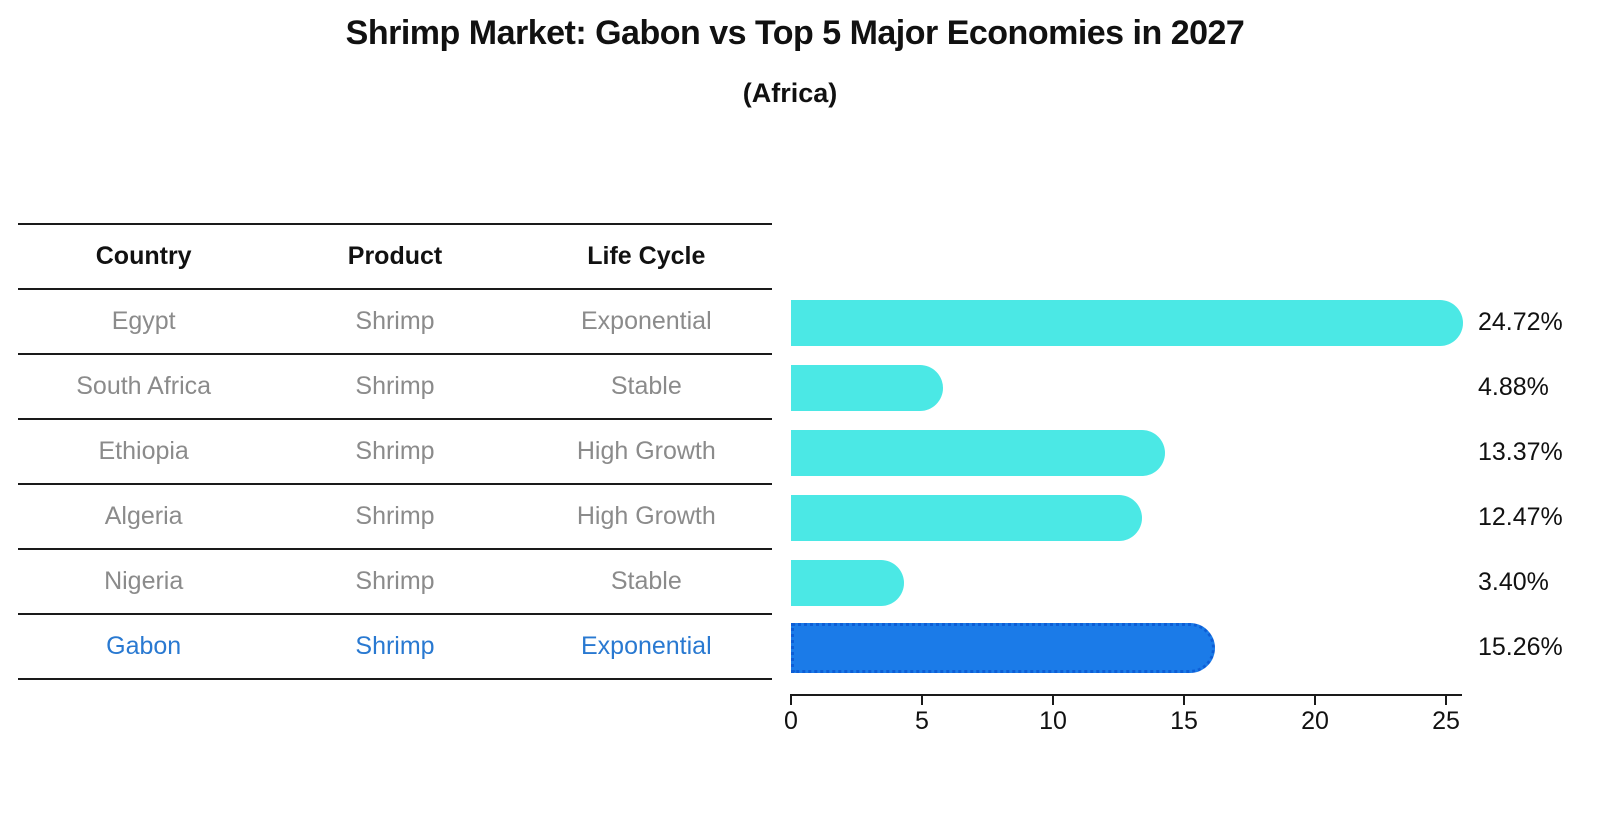 The width and height of the screenshot is (1604, 823). What do you see at coordinates (1513, 387) in the screenshot?
I see `value-label: 4.88%` at bounding box center [1513, 387].